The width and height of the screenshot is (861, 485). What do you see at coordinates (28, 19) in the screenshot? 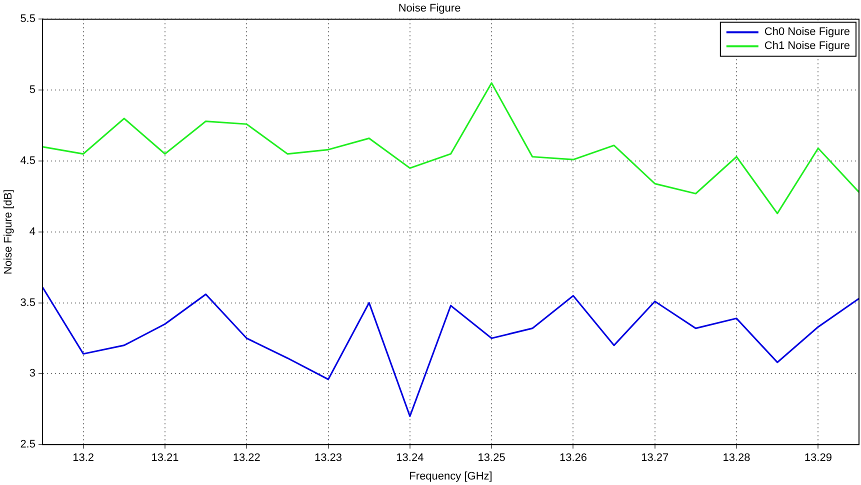
I see `y-tick-label: 5.5` at bounding box center [28, 19].